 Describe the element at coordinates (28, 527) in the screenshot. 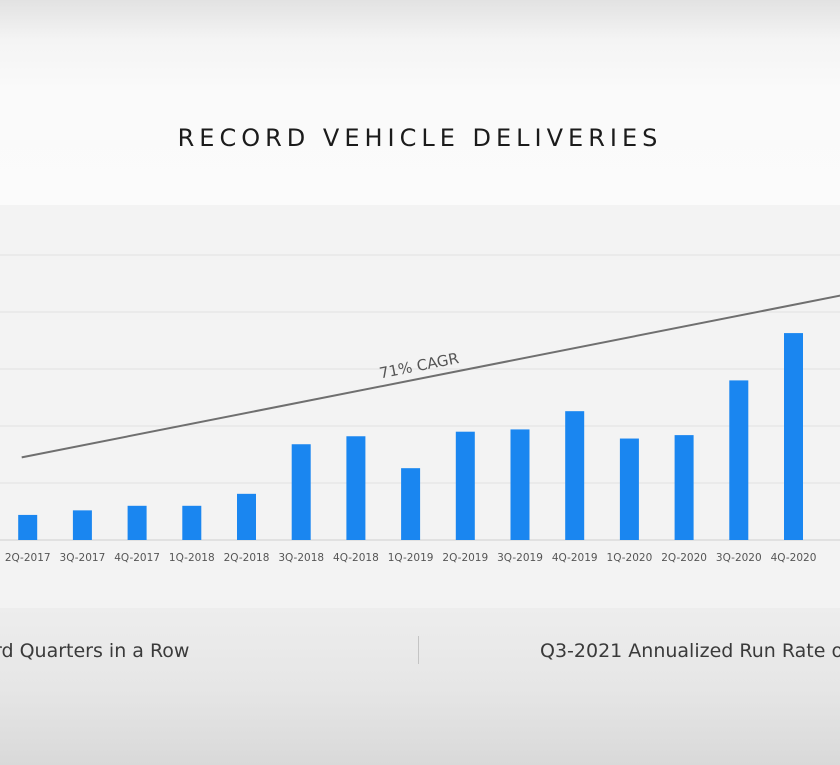

I see `bar-2Q-2017` at that location.